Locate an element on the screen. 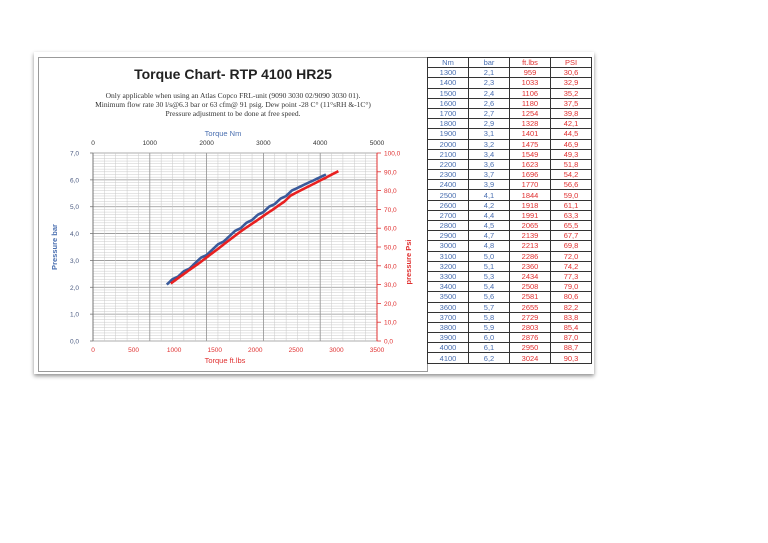 Image resolution: width=768 pixels, height=543 pixels. cell-bar: 6,2 is located at coordinates (489, 358).